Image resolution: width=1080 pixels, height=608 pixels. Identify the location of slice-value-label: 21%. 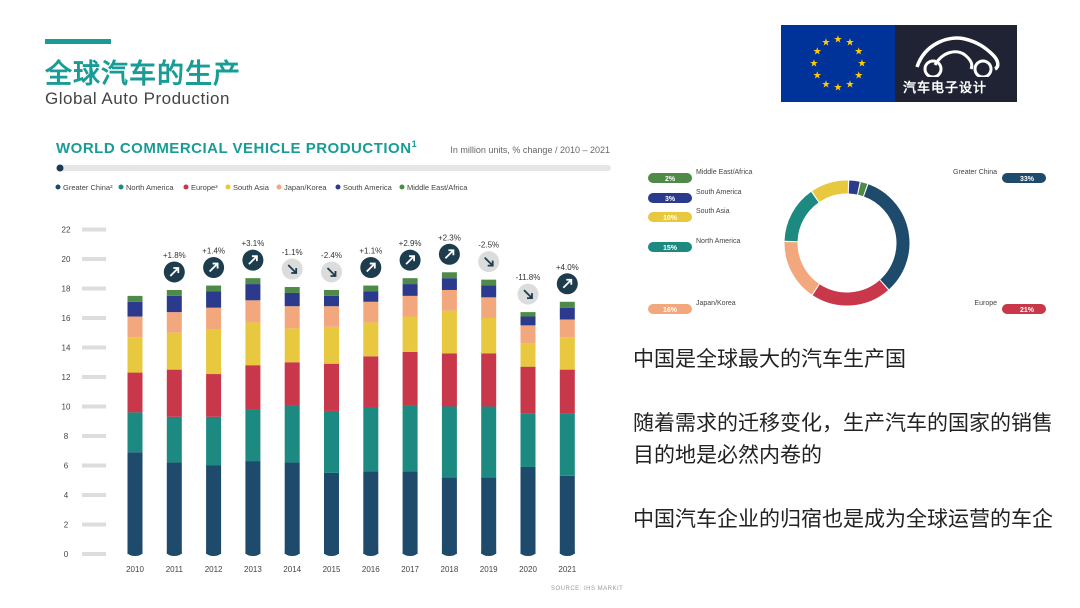
(1027, 310).